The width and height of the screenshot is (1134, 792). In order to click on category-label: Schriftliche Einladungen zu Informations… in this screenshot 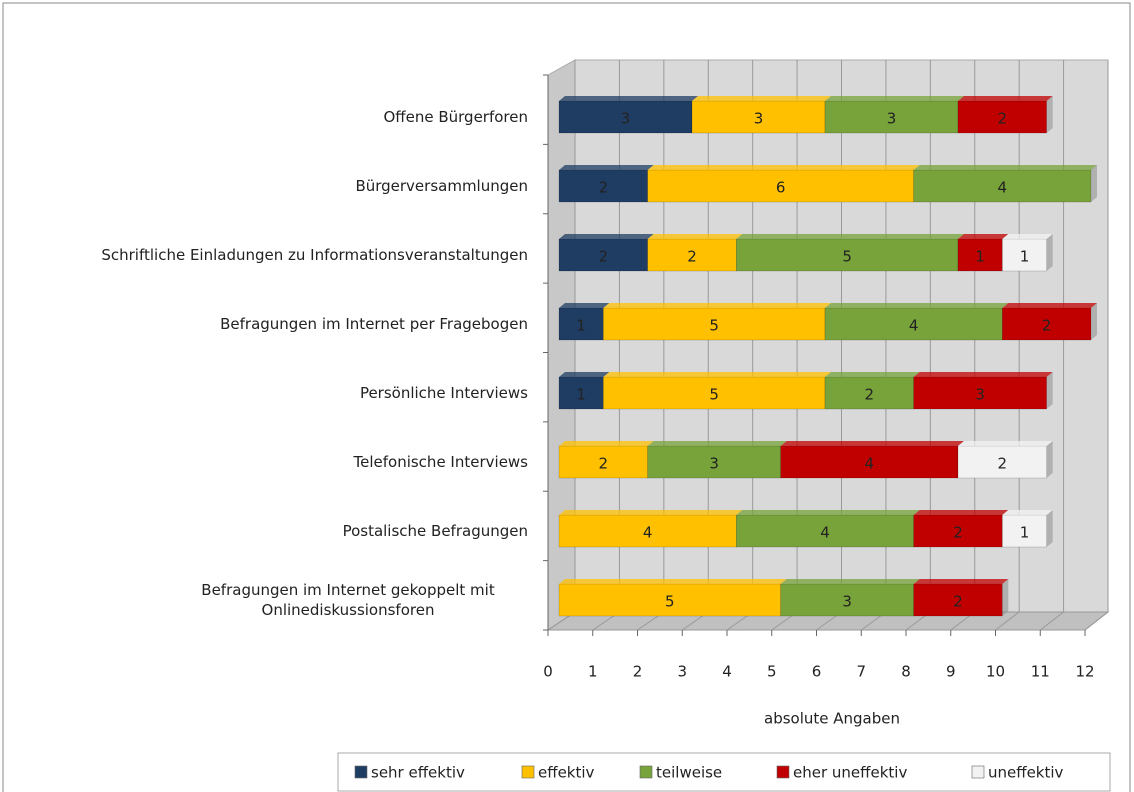, I will do `click(314, 255)`.